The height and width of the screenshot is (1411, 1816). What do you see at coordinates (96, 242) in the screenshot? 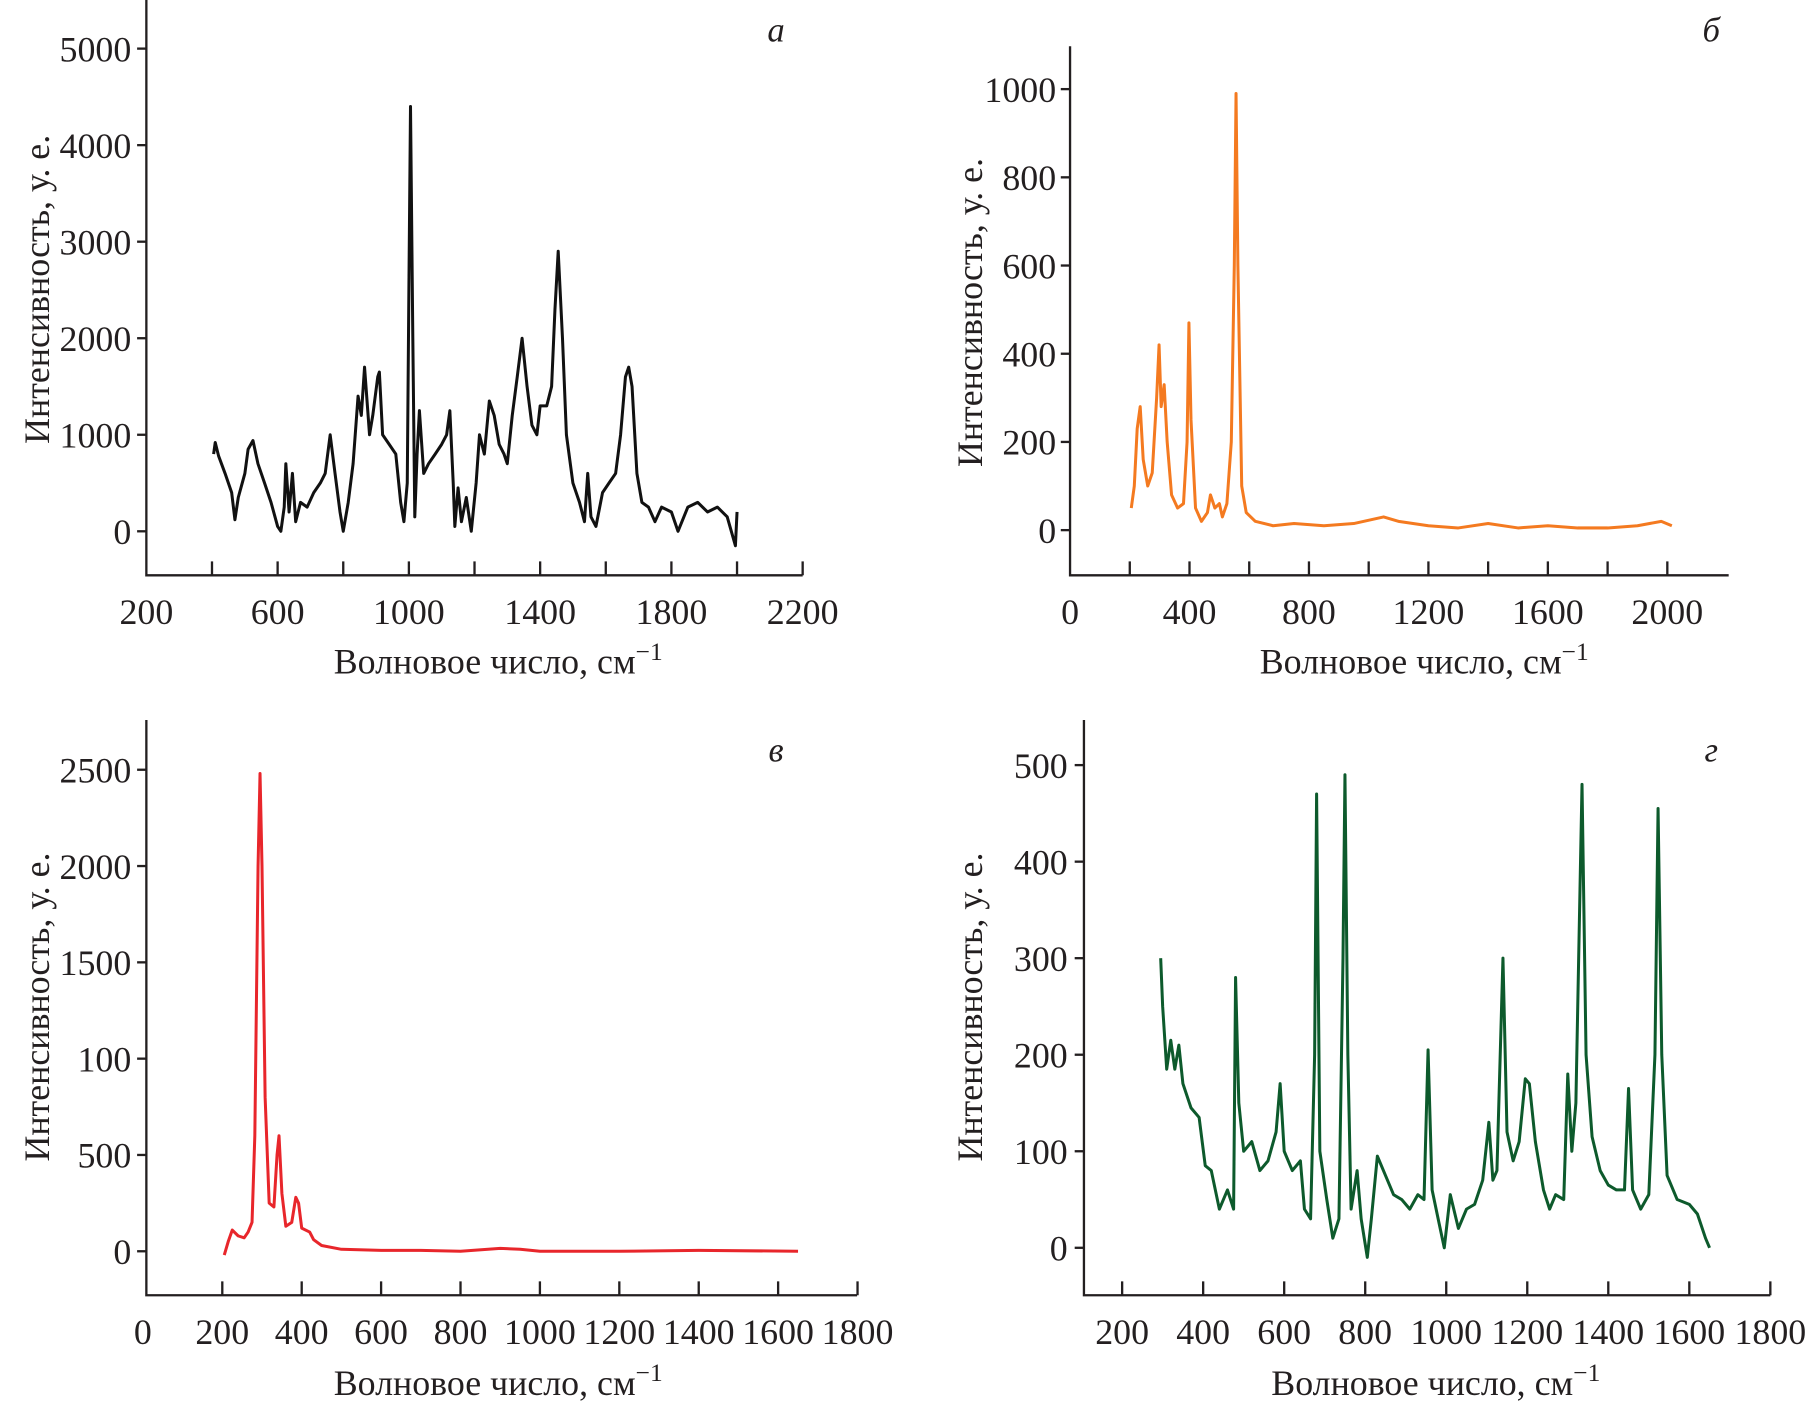
I see `y-tick-label: 3000` at bounding box center [96, 242].